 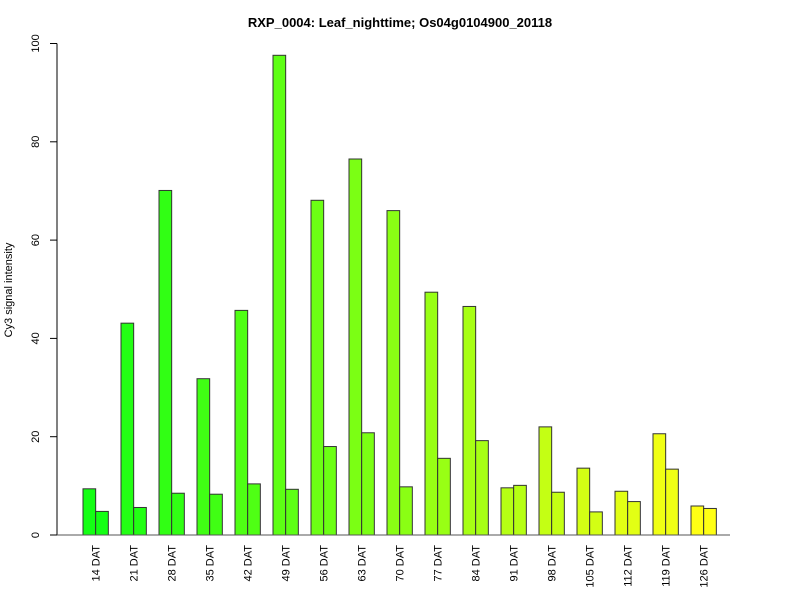 I want to click on x-tick-label: 70 DAT, so click(x=401, y=563).